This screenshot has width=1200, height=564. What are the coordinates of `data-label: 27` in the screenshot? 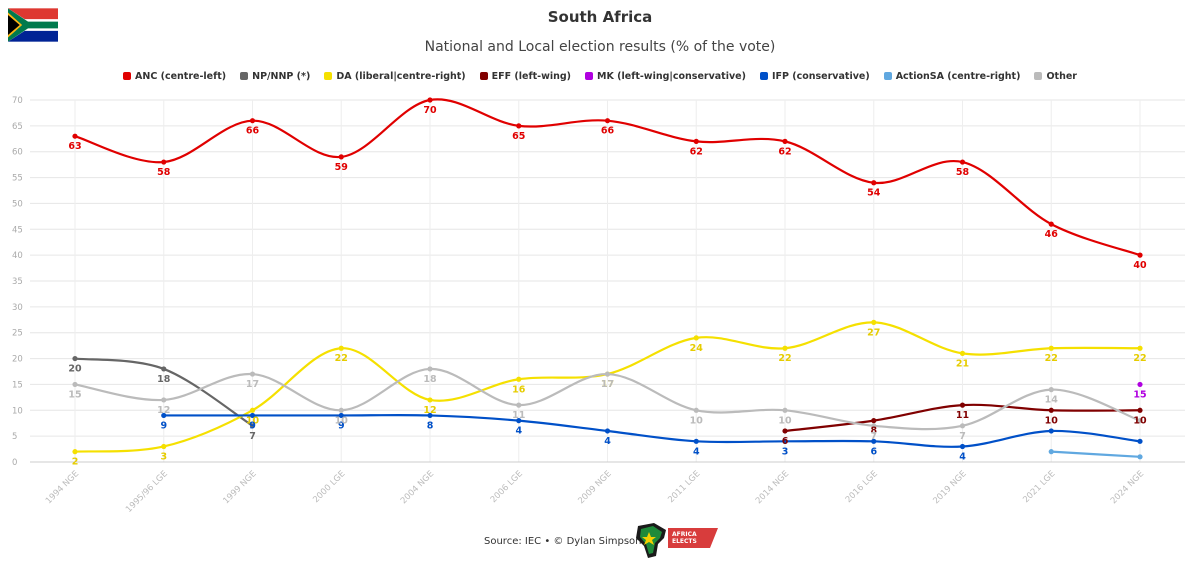 It's located at (873, 332).